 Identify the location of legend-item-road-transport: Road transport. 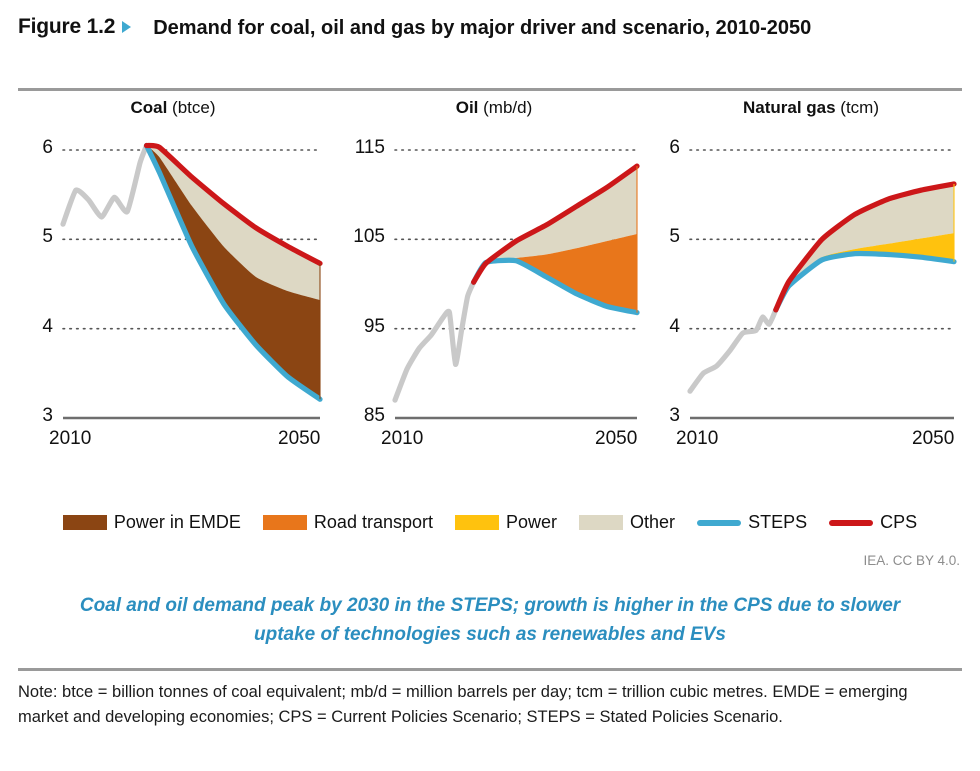
(347, 522).